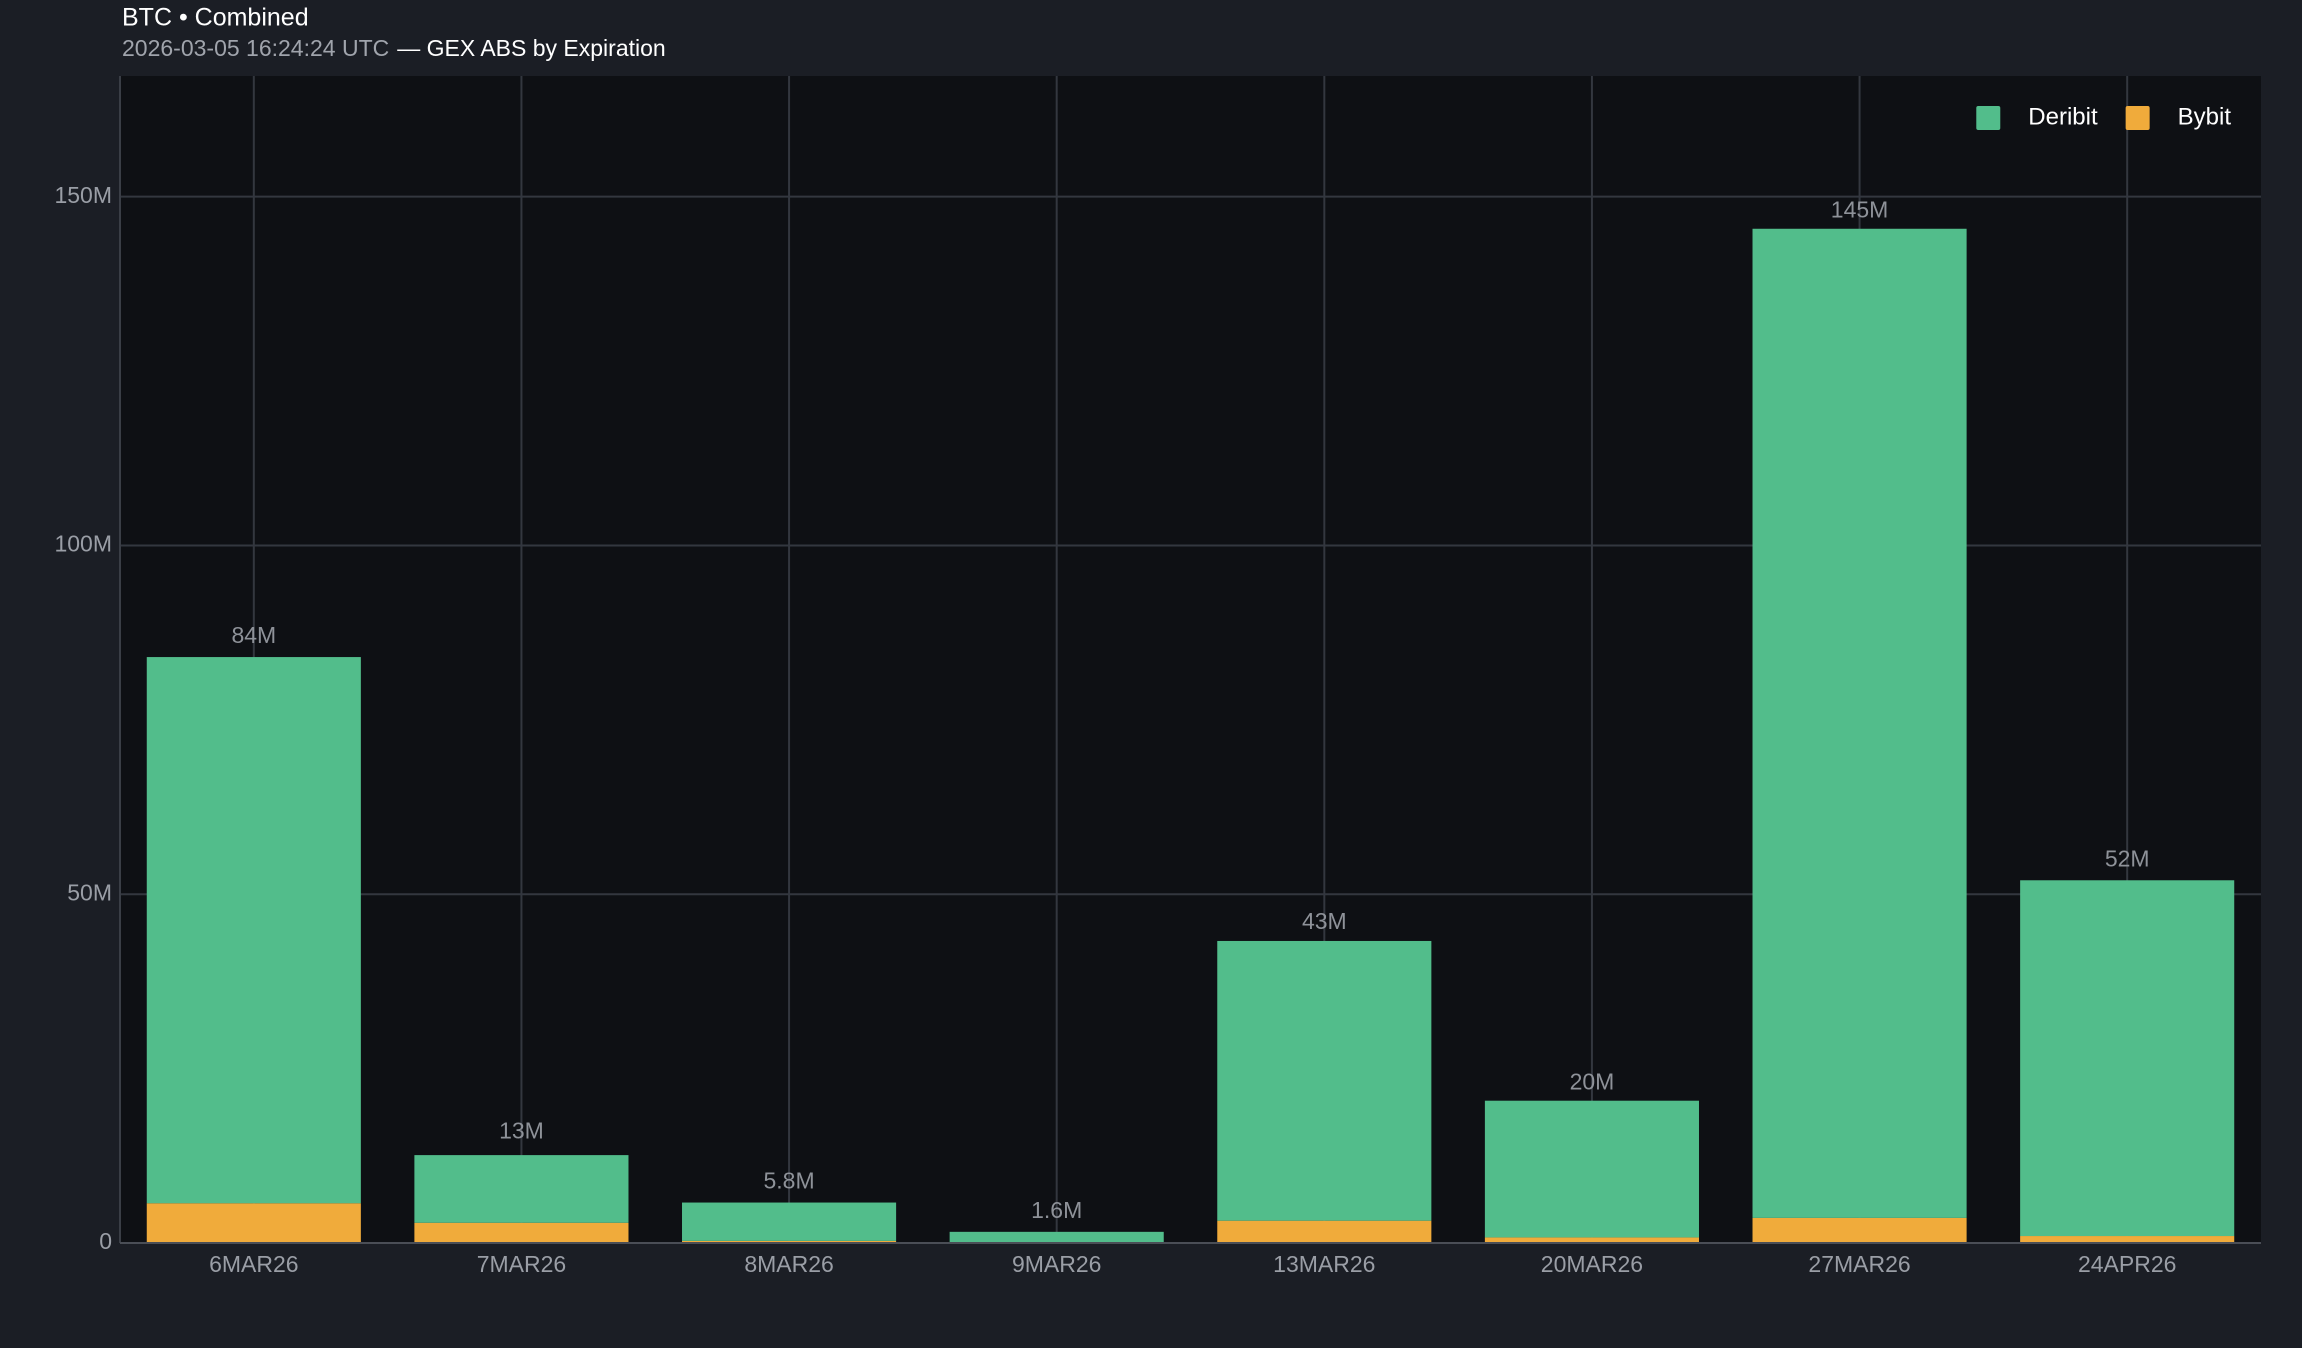 Image resolution: width=2302 pixels, height=1348 pixels. Describe the element at coordinates (1592, 1082) in the screenshot. I see `total-label: 20M` at that location.